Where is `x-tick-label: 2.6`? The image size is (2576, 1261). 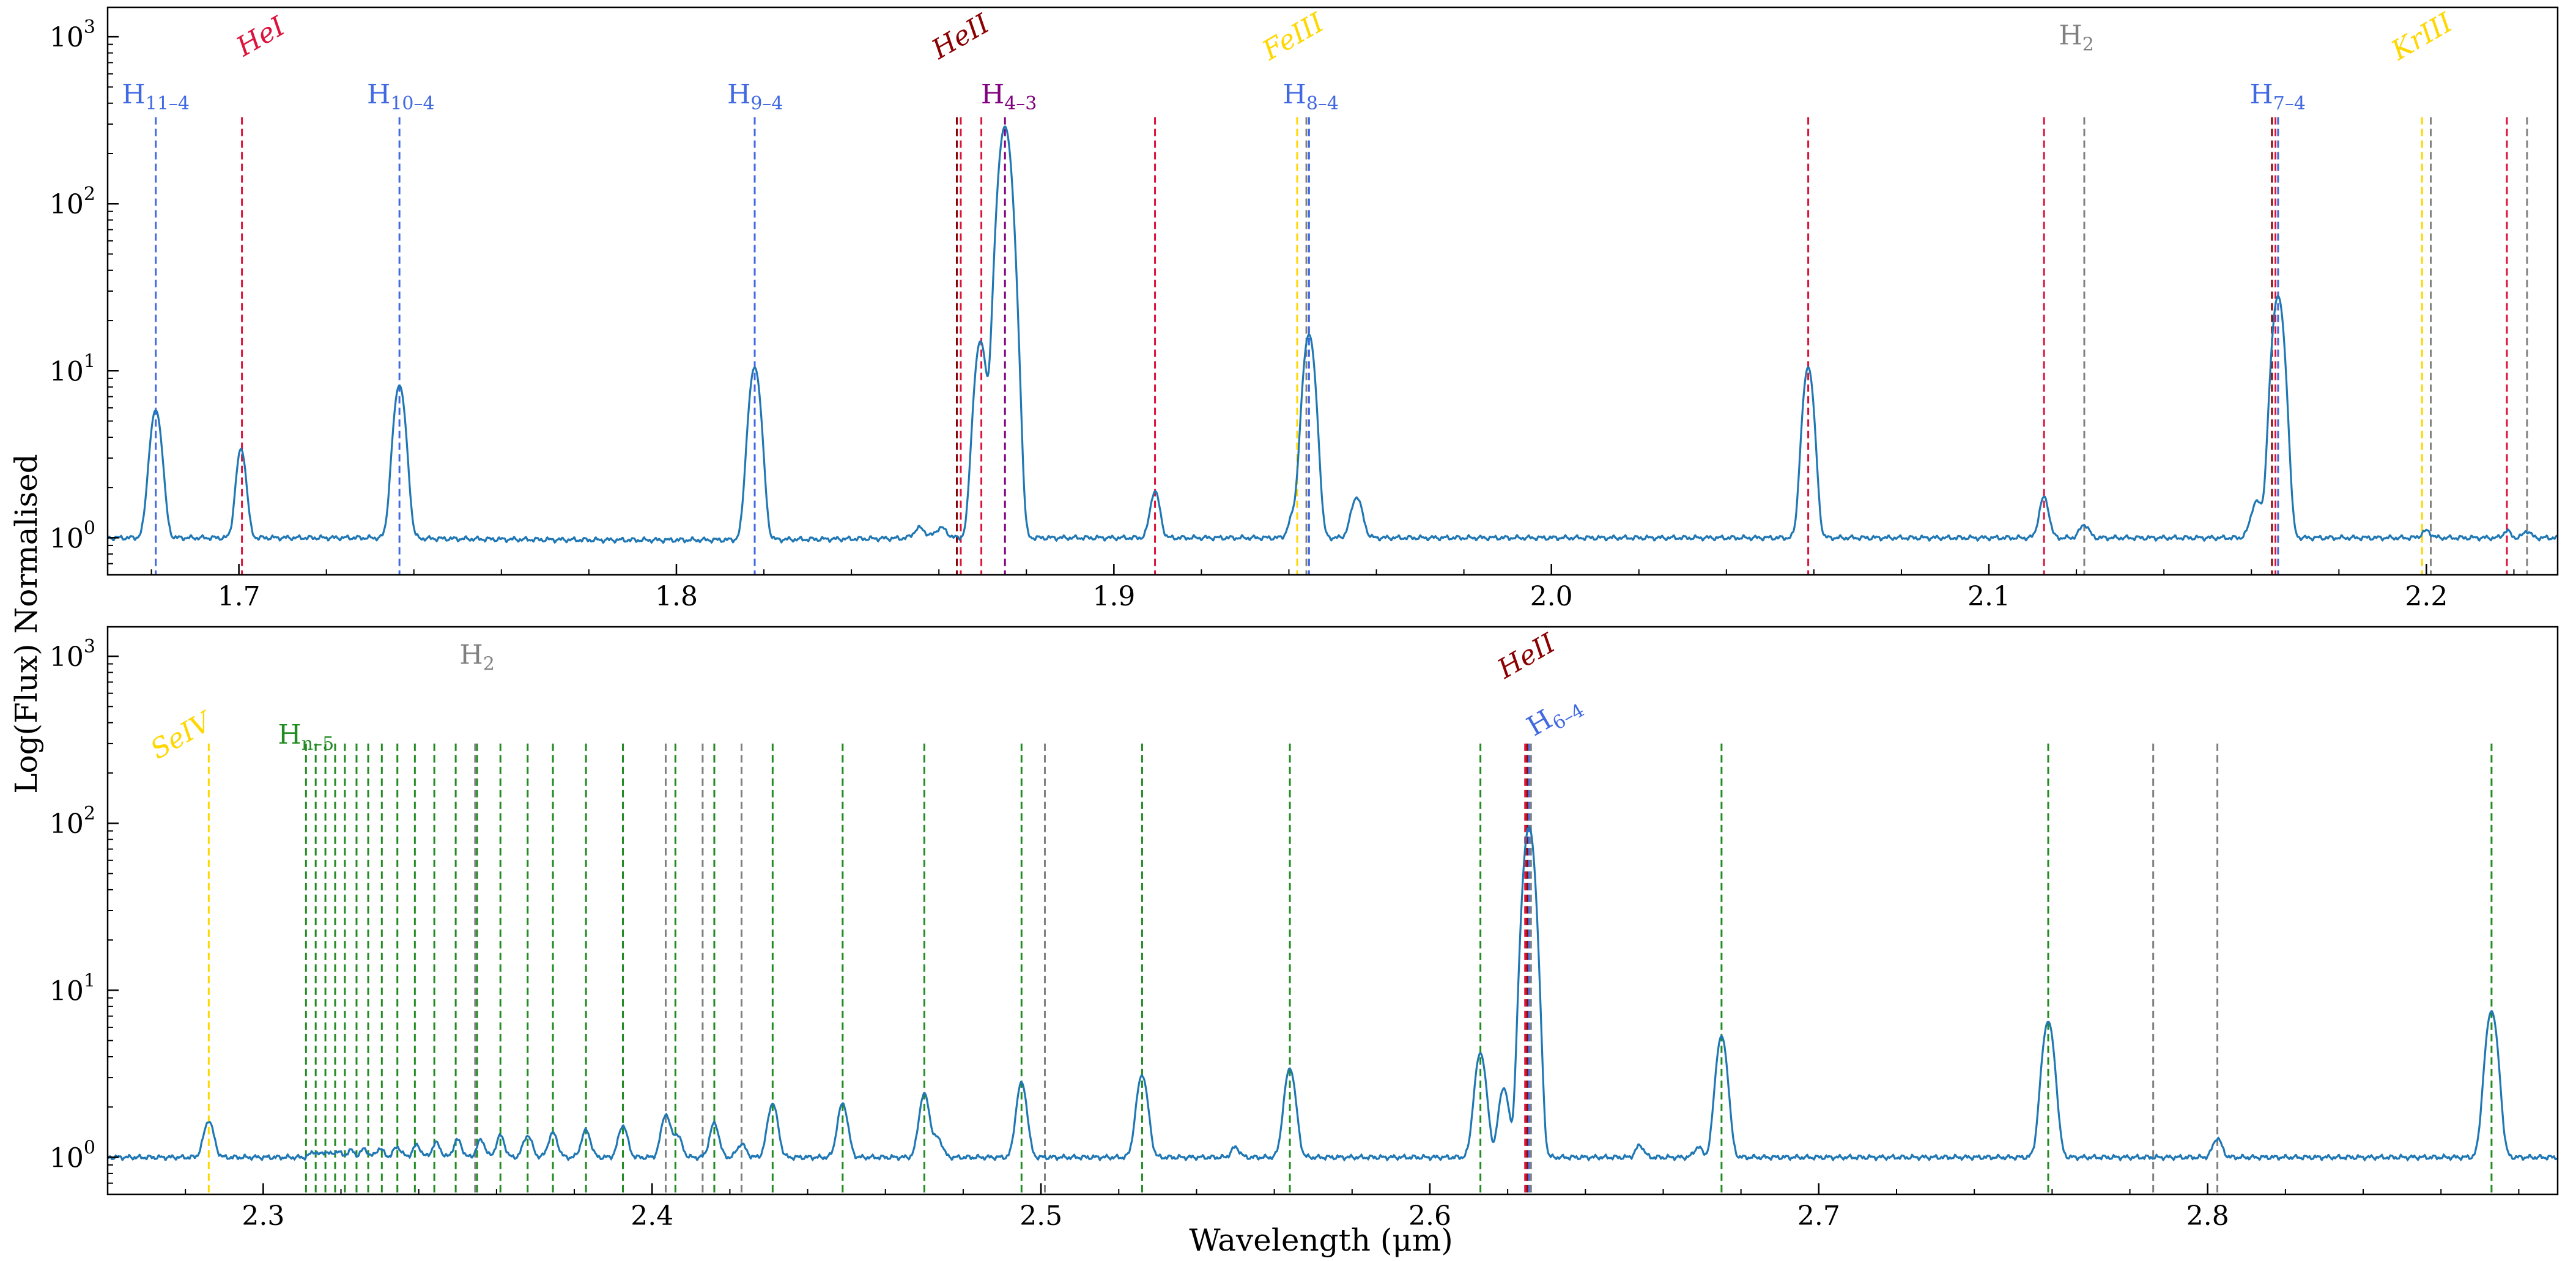
x-tick-label: 2.6 is located at coordinates (1429, 1216).